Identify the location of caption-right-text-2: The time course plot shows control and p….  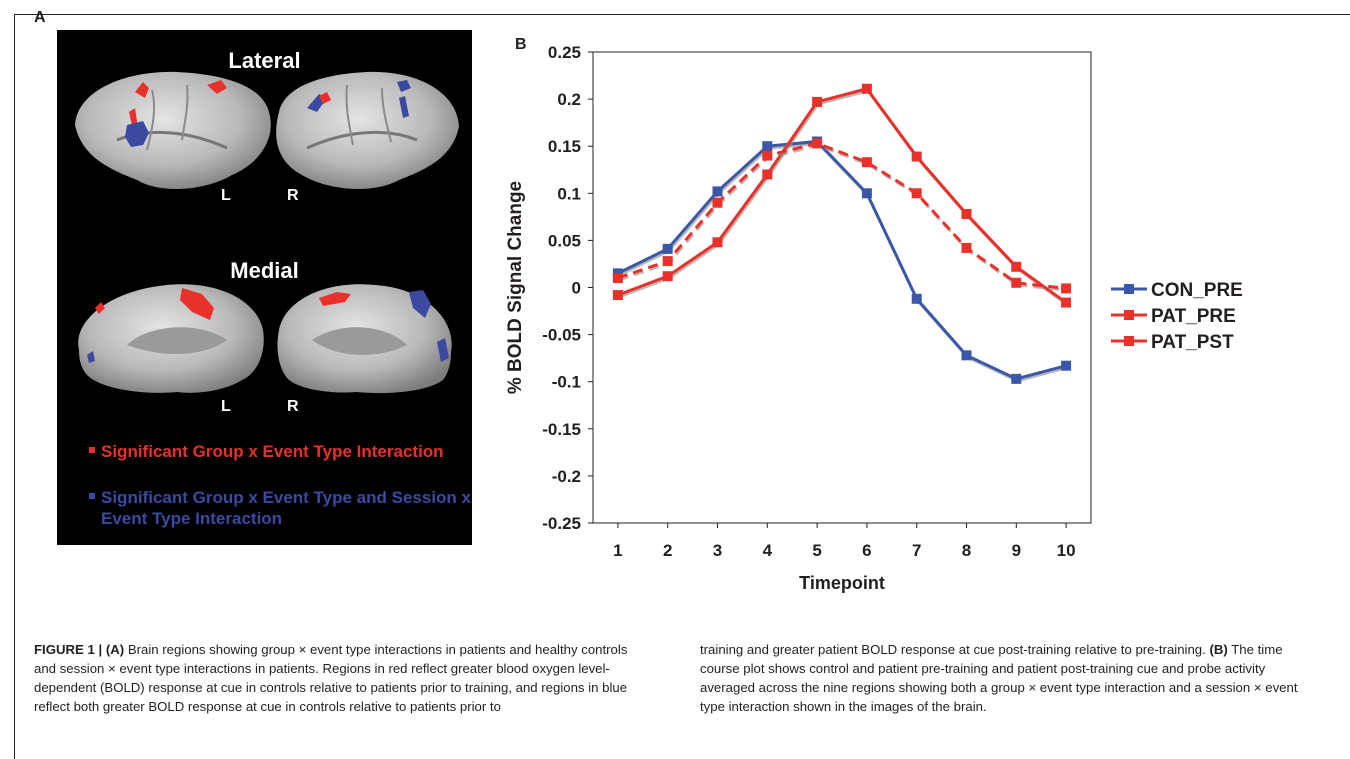
(999, 678).